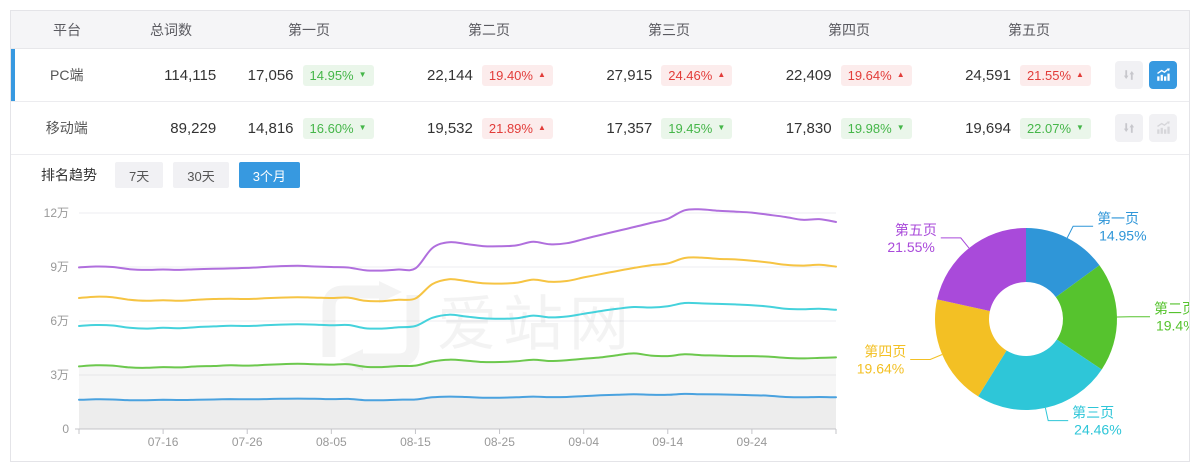  Describe the element at coordinates (971, 348) in the screenshot. I see `donut-slice-第四页` at that location.